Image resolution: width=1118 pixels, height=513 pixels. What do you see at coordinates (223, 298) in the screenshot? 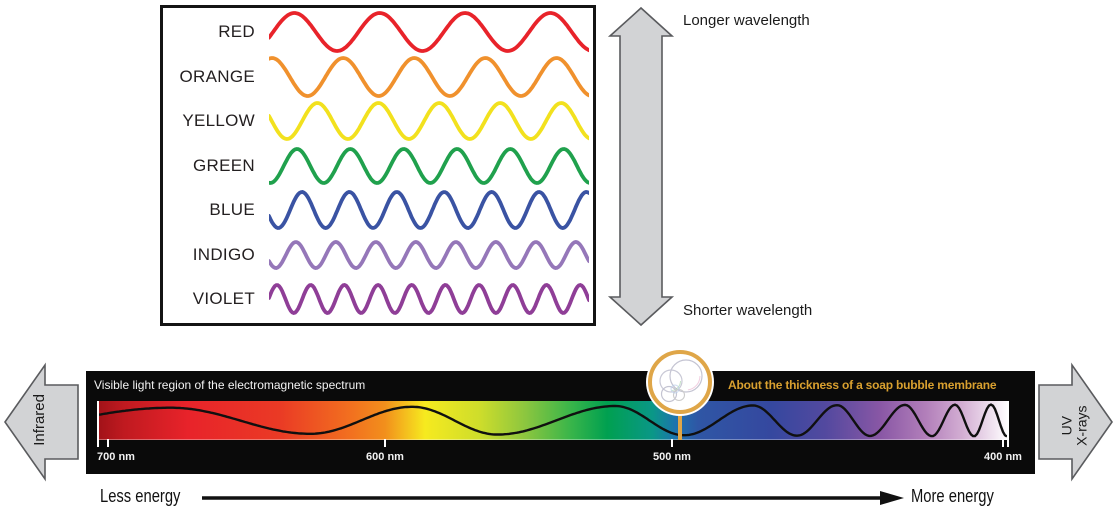
I see `wave-color-label: VIOLET` at bounding box center [223, 298].